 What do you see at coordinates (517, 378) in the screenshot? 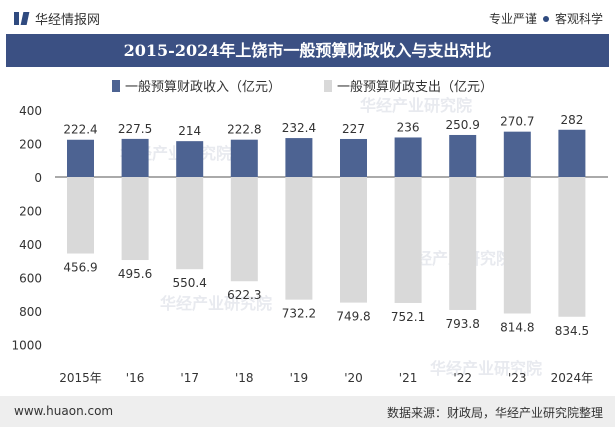
I see `x-tick-label: '23` at bounding box center [517, 378].